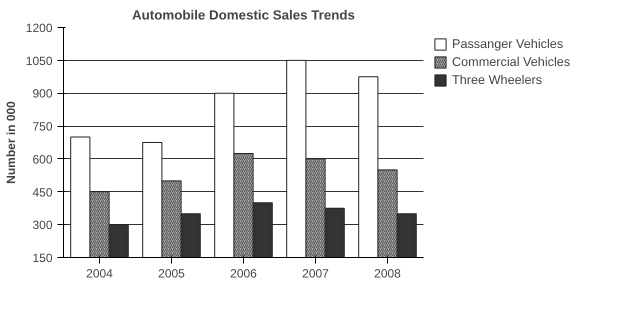  I want to click on x-tick-label: 2007, so click(316, 273).